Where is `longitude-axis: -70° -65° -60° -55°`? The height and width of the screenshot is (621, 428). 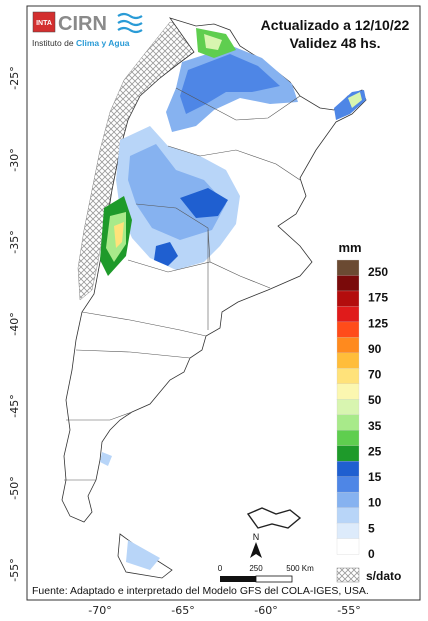
longitude-axis: -70° -65° -60° -55° is located at coordinates (224, 610).